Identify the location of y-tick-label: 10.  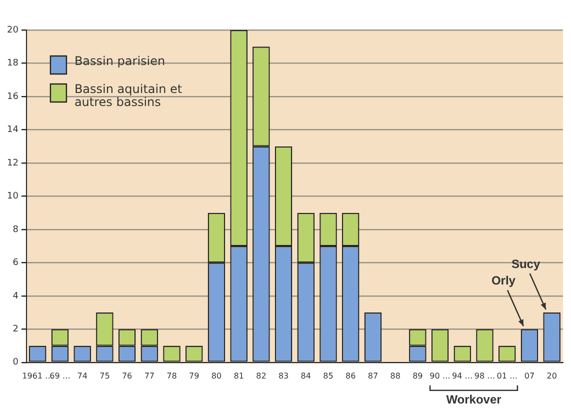
(13, 197).